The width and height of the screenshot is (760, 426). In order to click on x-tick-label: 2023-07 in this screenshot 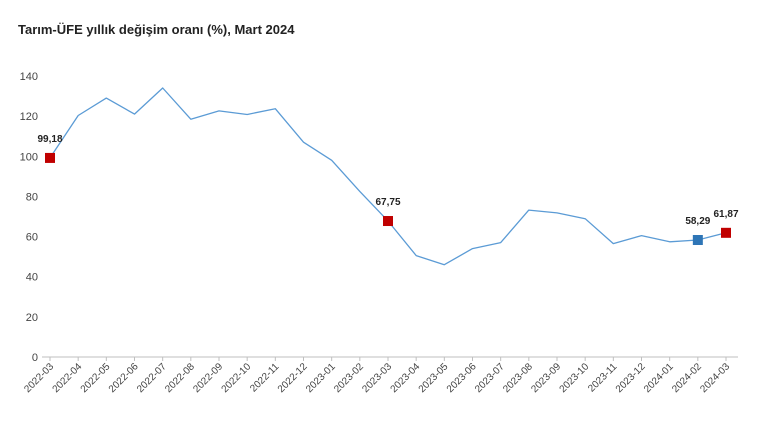, I will do `click(490, 378)`.